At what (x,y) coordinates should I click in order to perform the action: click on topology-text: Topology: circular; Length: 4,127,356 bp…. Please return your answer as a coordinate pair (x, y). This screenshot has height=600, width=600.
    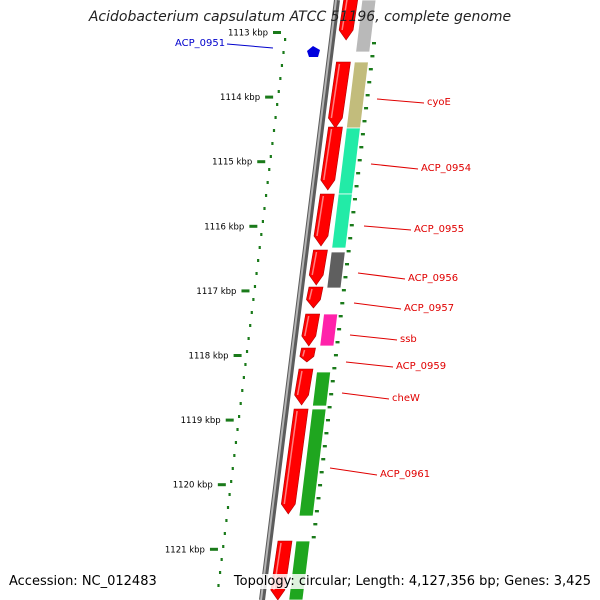
    Looking at the image, I should click on (412, 581).